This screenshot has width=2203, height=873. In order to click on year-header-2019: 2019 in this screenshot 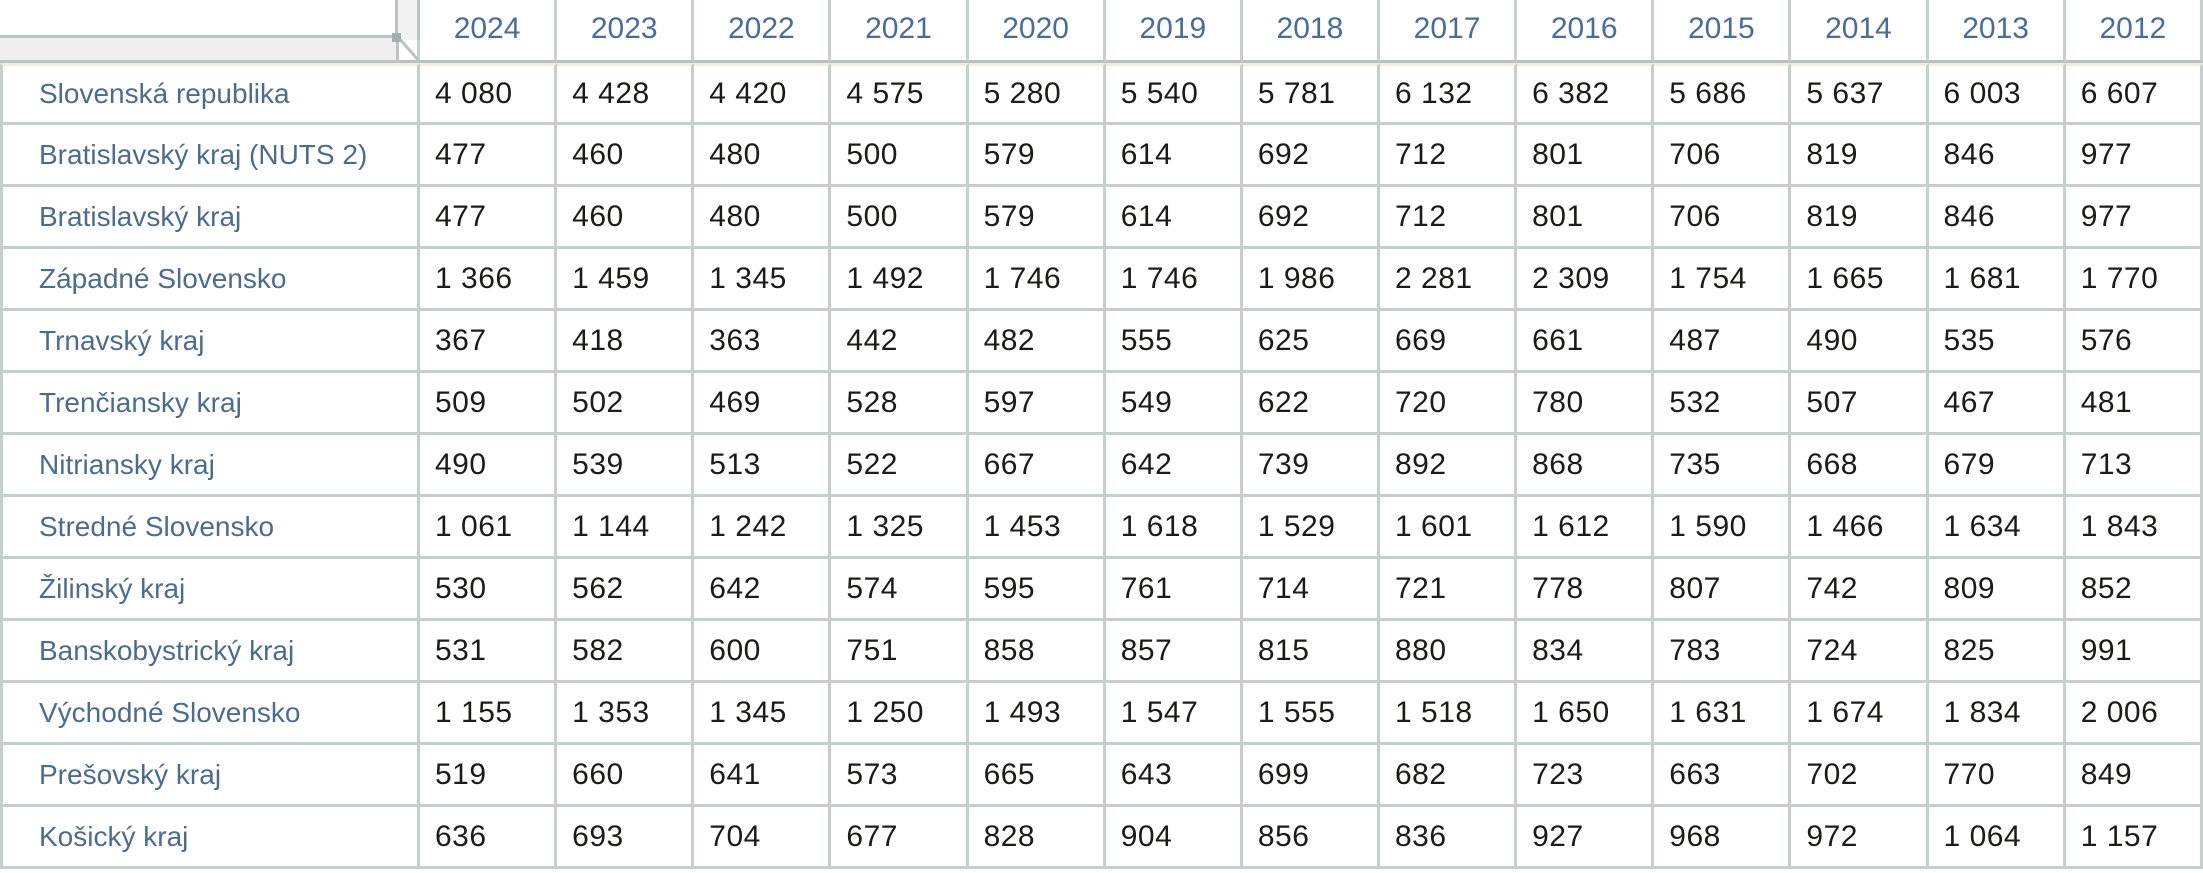, I will do `click(1174, 31)`.